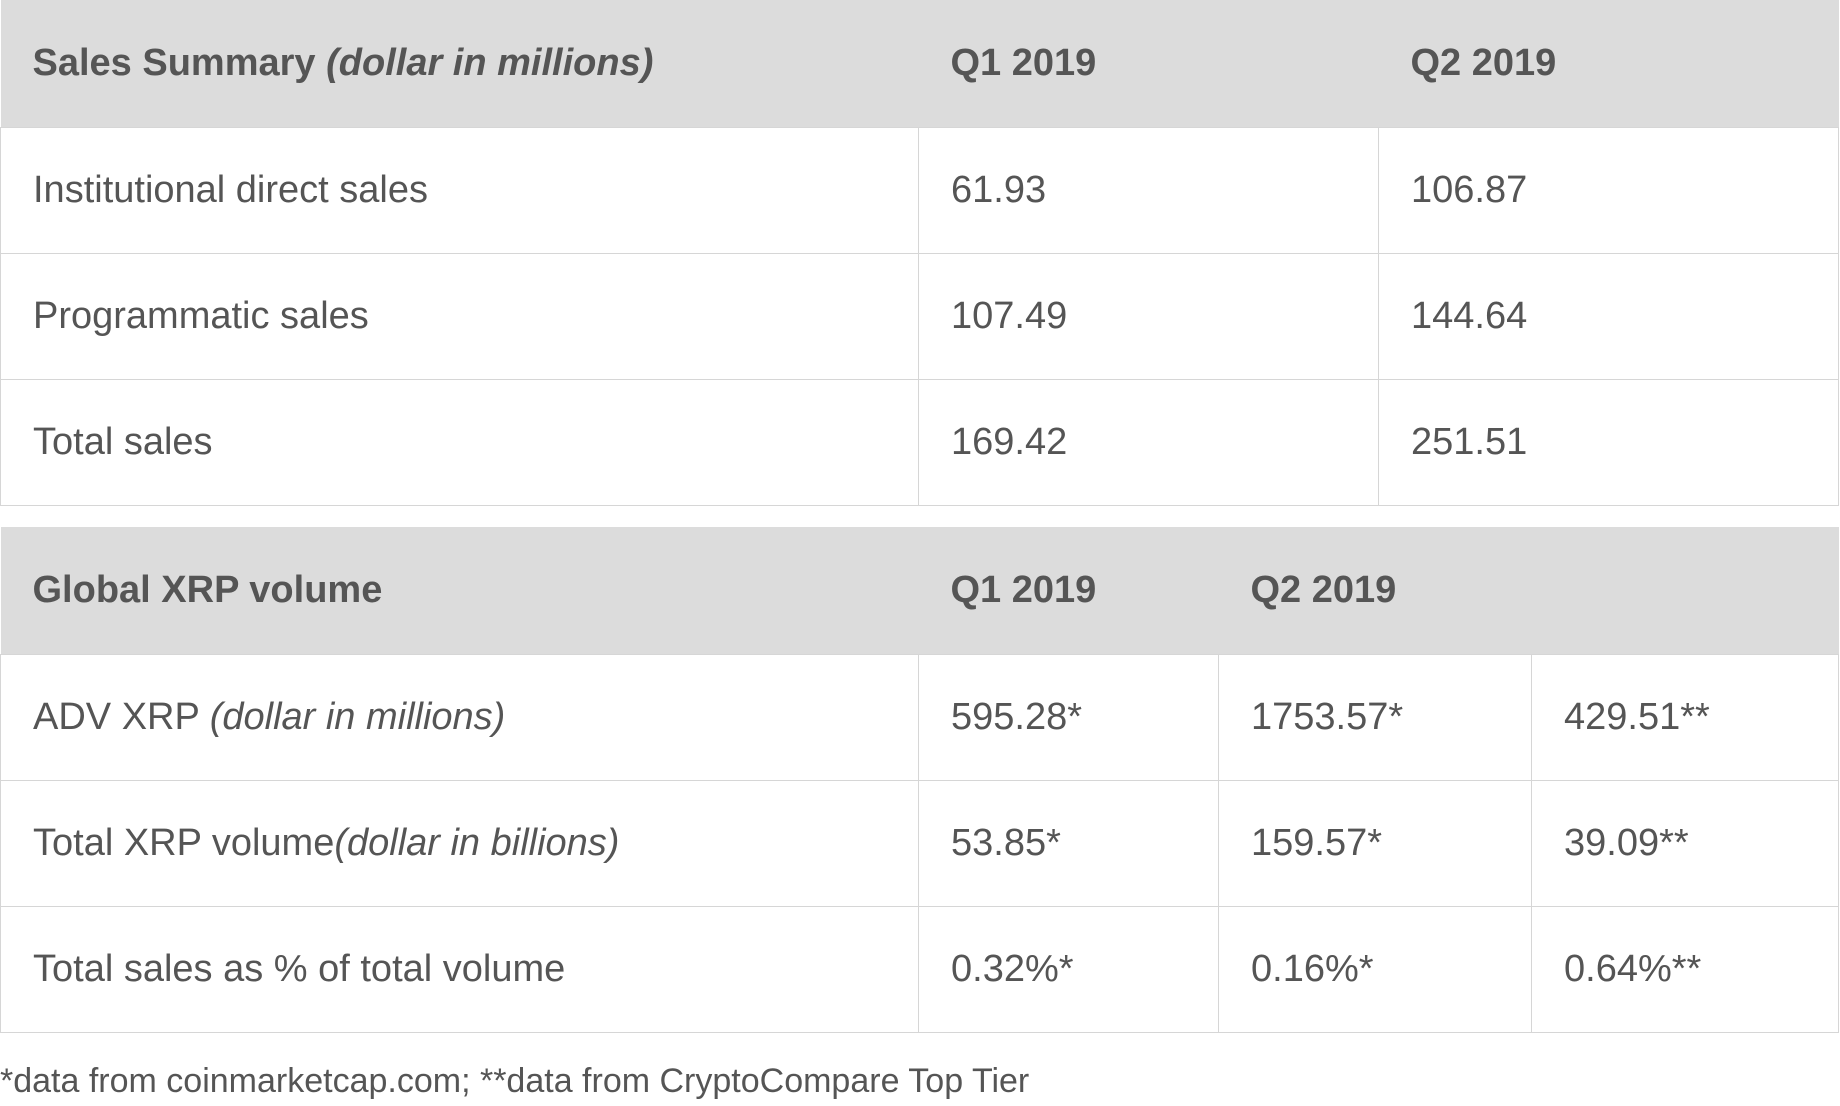 This screenshot has width=1840, height=1106. I want to click on value-q1: 53.85*, so click(1068, 843).